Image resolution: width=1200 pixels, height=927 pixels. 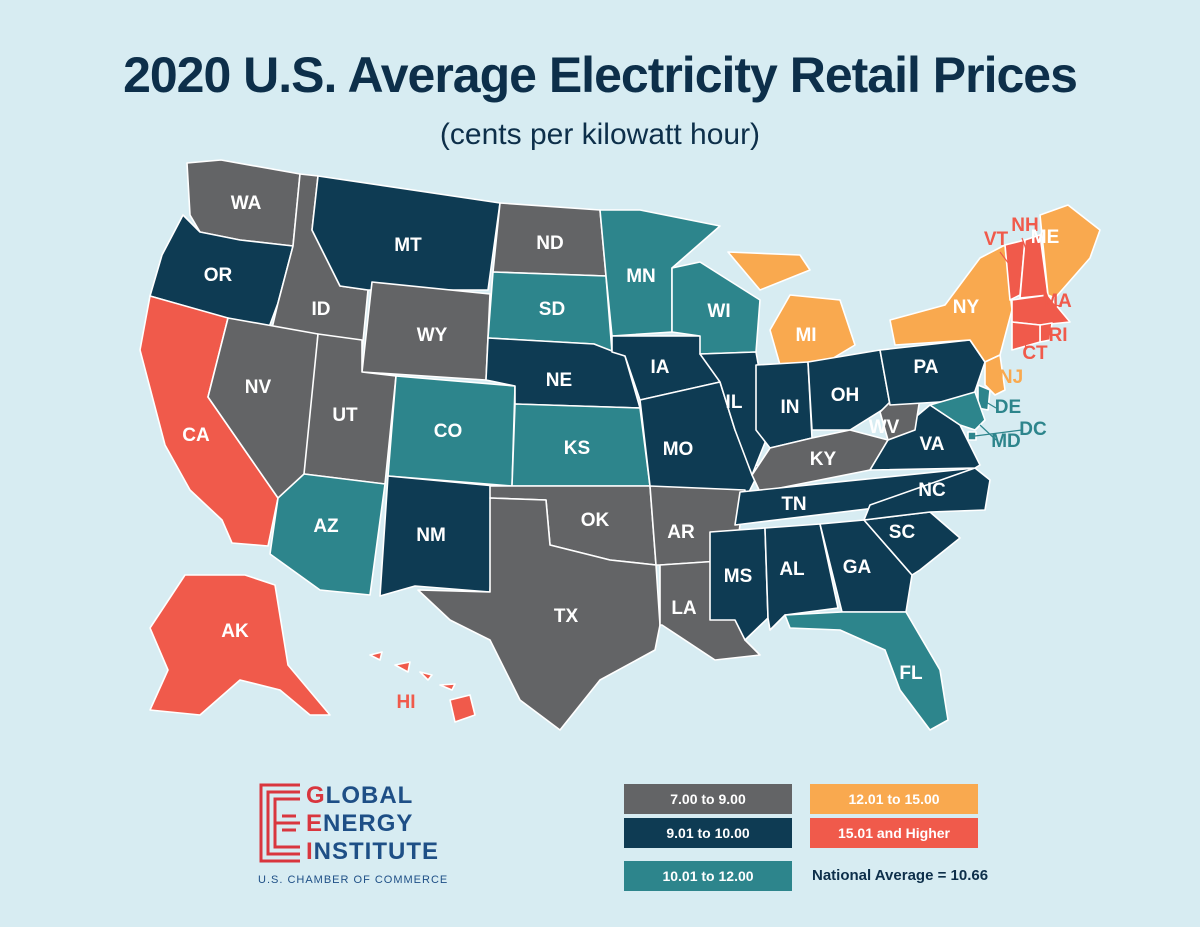 I want to click on state-label-tn: TN, so click(x=793, y=504).